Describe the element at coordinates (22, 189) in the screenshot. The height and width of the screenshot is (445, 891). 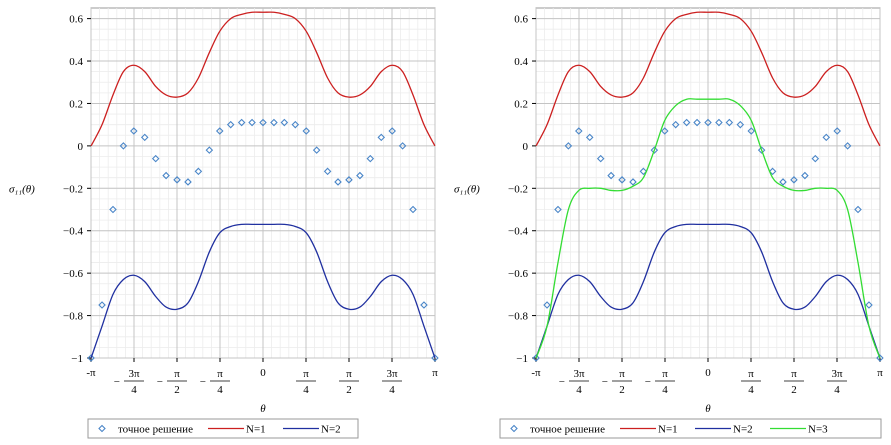
I see `y-axis-label: σ₁₁(θ)` at that location.